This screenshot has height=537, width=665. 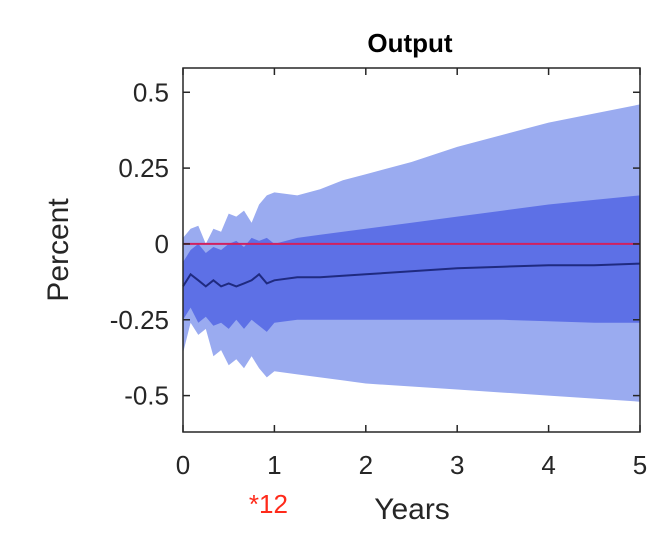 I want to click on y-tick-label: -0.5, so click(x=146, y=396).